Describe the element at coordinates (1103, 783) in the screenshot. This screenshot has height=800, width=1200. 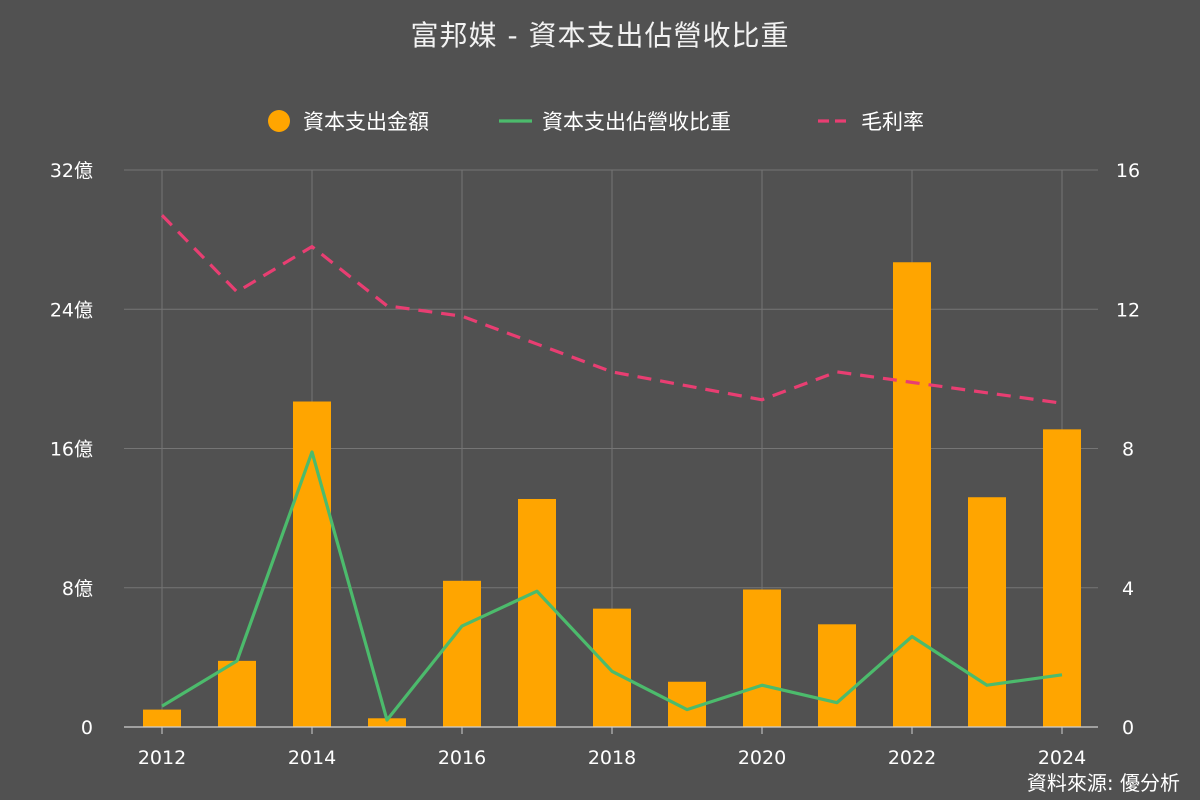
I see `source-note: 資料來源: 優分析` at that location.